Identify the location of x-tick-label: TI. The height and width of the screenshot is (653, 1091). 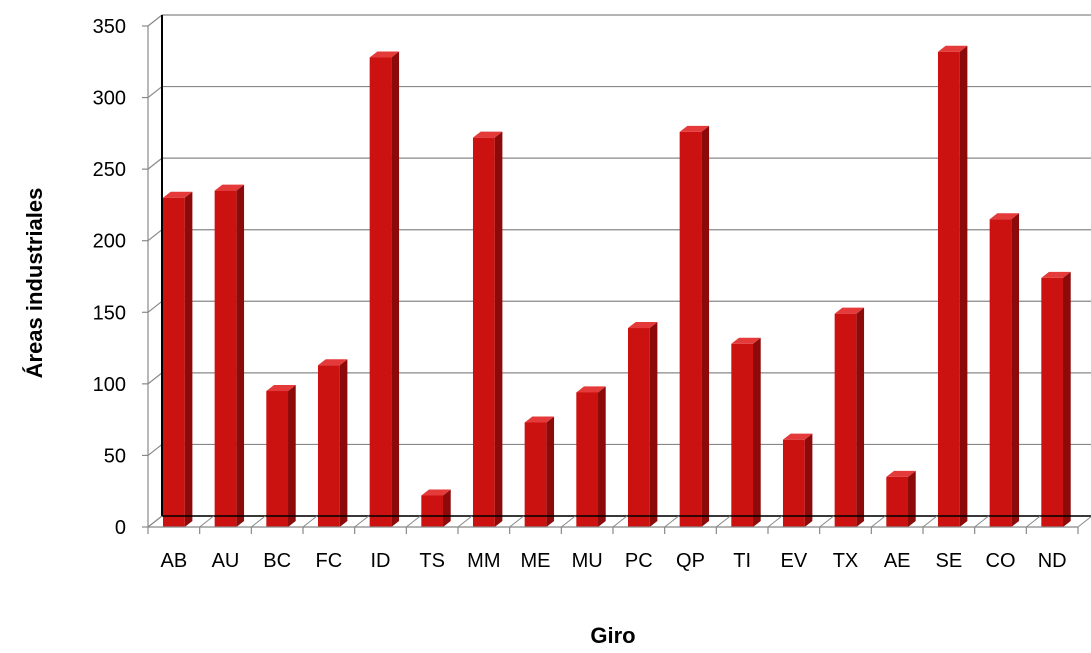
(742, 561).